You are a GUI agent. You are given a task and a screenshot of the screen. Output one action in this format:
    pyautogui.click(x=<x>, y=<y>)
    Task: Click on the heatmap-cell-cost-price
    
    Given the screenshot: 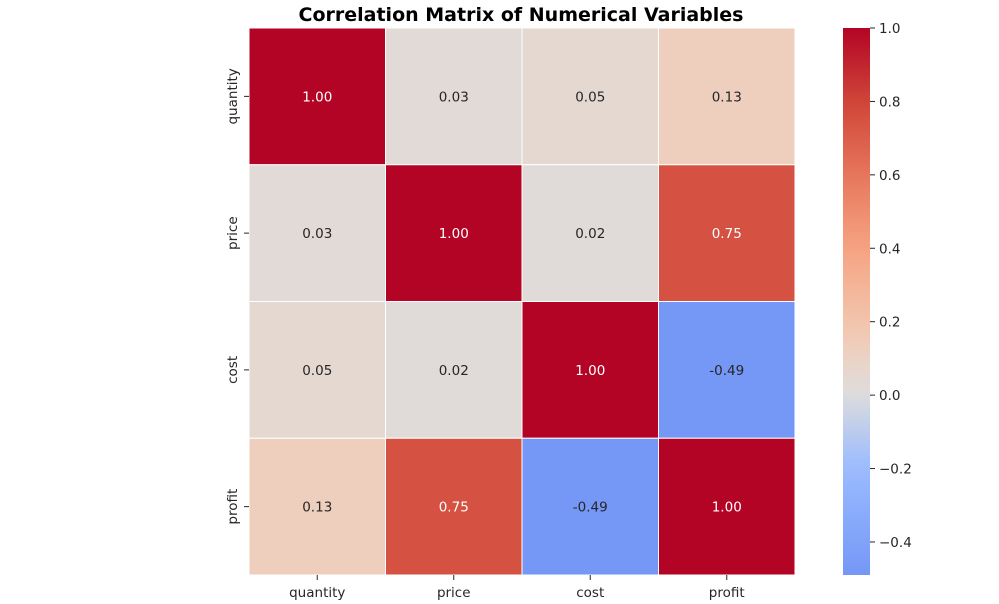 What is the action you would take?
    pyautogui.click(x=454, y=370)
    